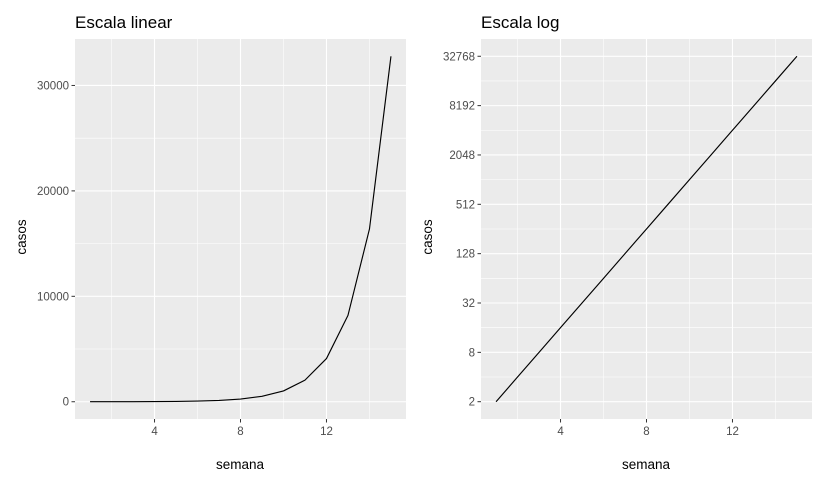 The width and height of the screenshot is (826, 488). Describe the element at coordinates (66, 403) in the screenshot. I see `y-tick-label: 0` at that location.